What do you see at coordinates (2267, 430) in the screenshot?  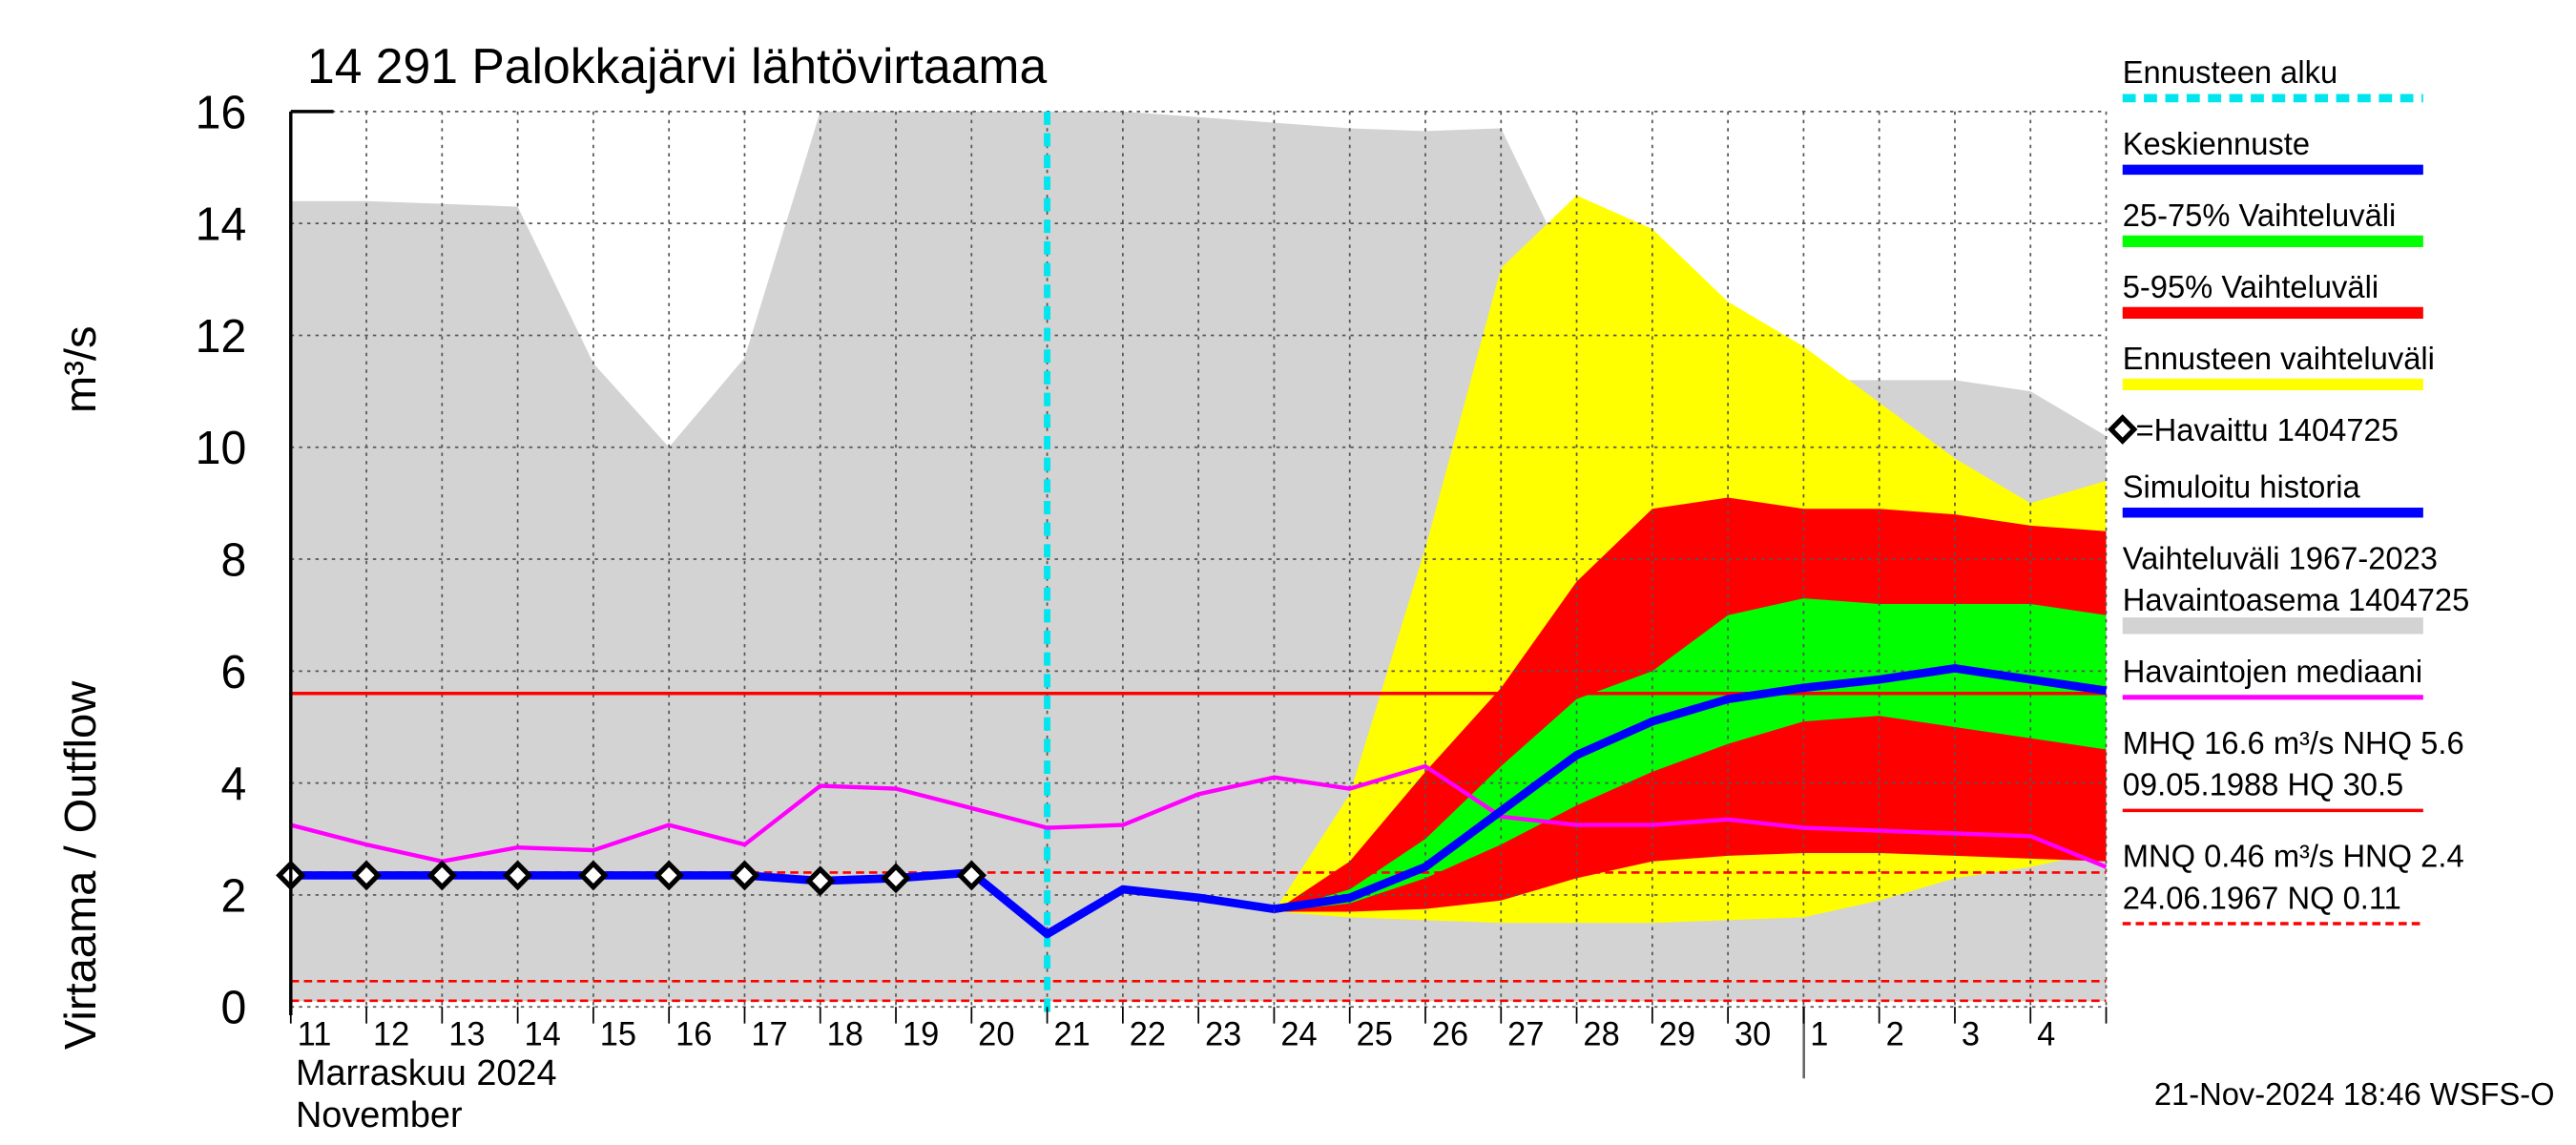 I see `legend-label: =Havaittu 1404725` at bounding box center [2267, 430].